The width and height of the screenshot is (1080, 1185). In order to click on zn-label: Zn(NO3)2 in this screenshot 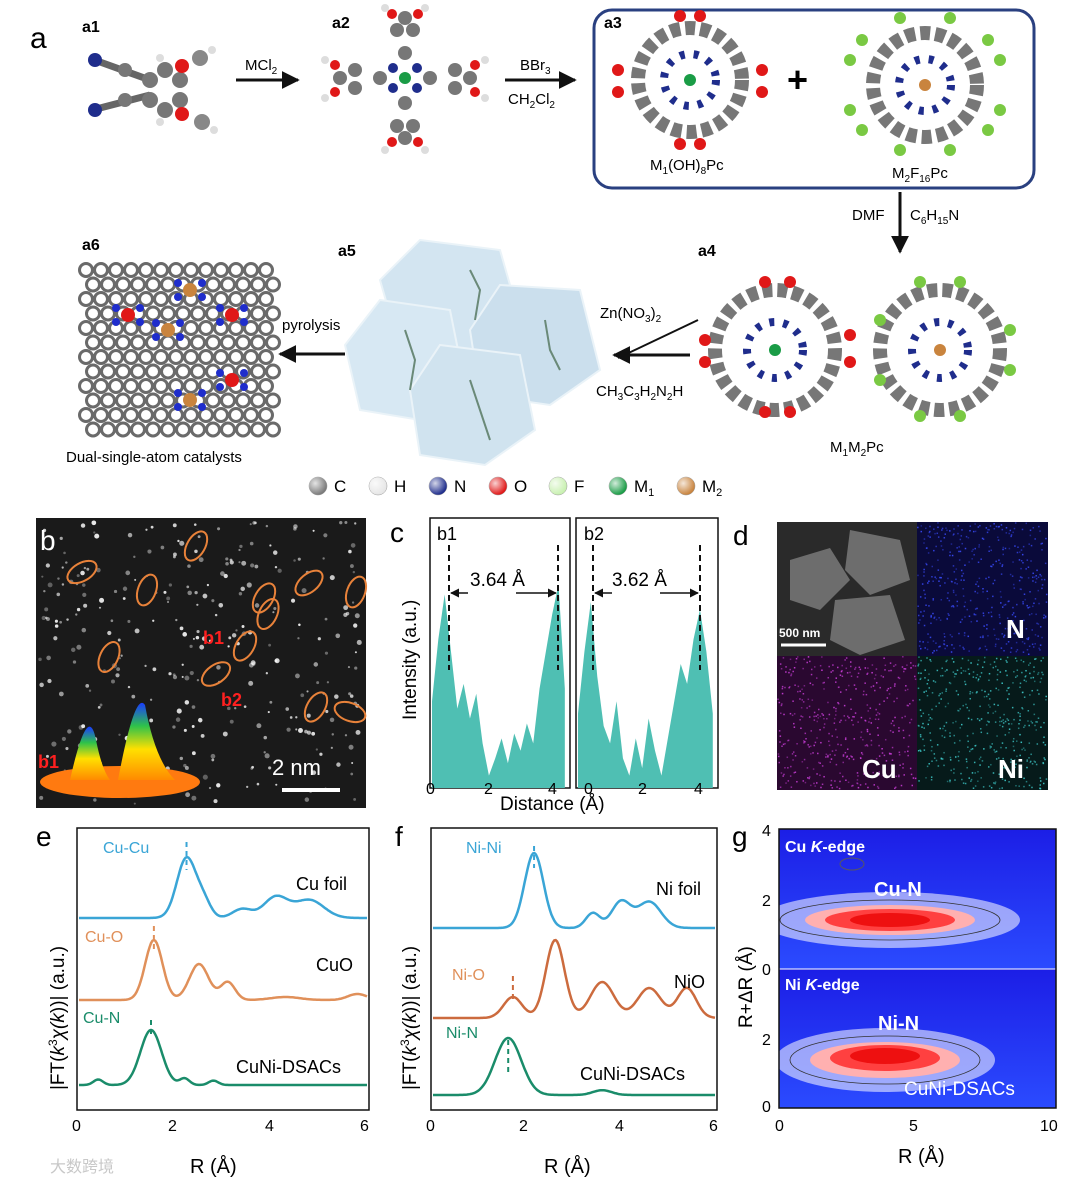, I will do `click(631, 315)`.